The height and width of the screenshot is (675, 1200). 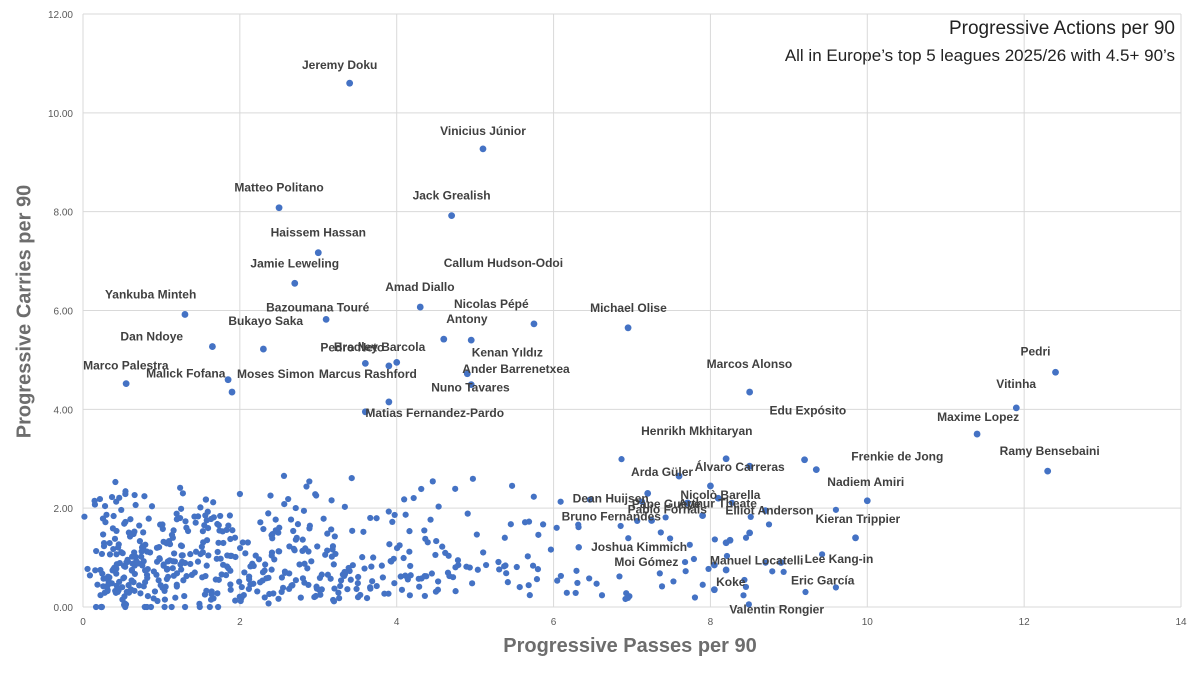 I want to click on point-label: Kieran Trippier, so click(x=858, y=519).